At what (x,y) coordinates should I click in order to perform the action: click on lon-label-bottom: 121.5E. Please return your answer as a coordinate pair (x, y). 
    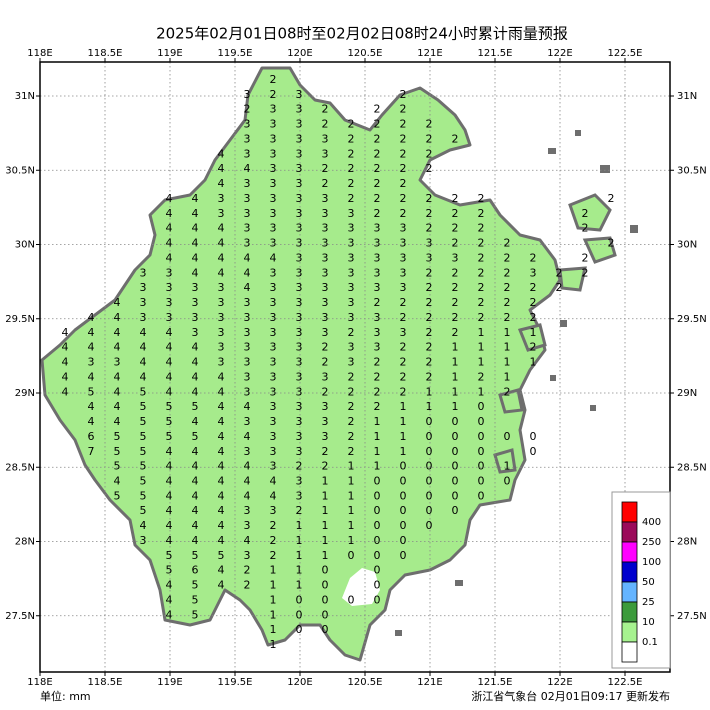
    Looking at the image, I should click on (495, 682).